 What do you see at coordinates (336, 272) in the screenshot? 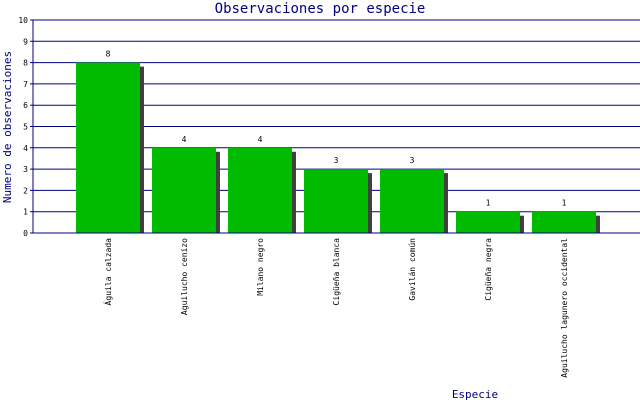
I see `category-label: Cigüeña blanca` at bounding box center [336, 272].